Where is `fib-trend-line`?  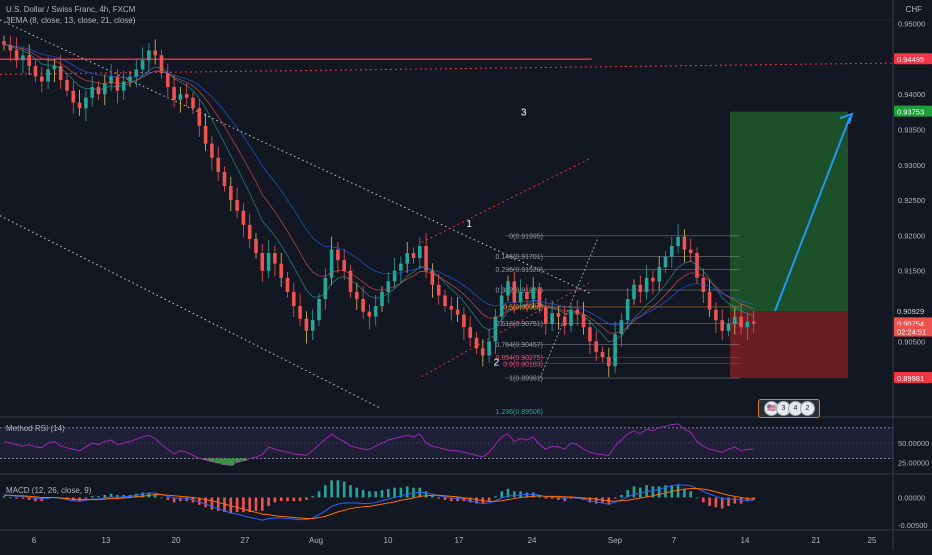
fib-trend-line is located at coordinates (569, 308).